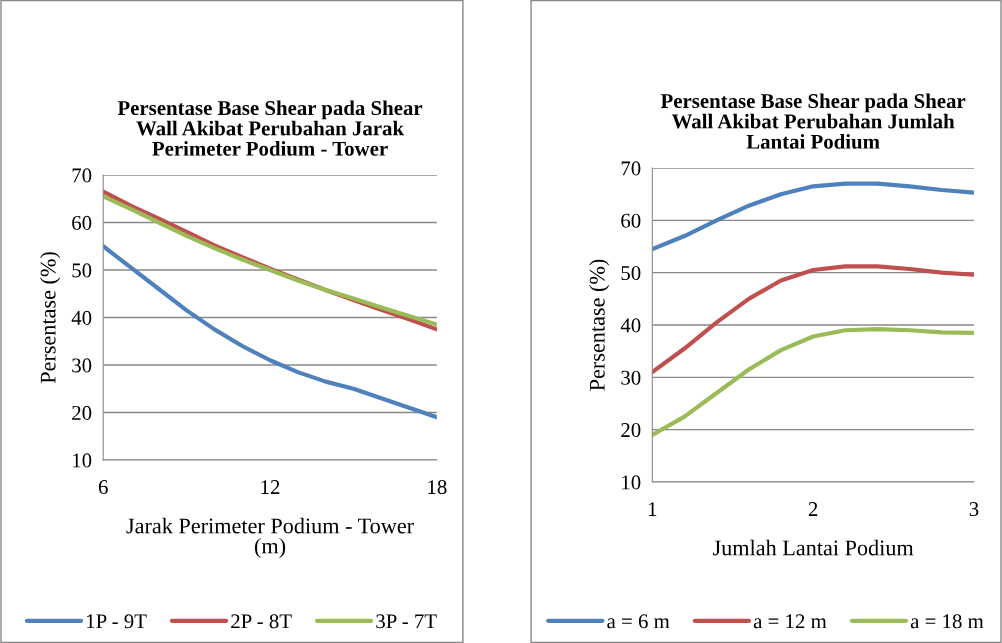 The image size is (1002, 643). Describe the element at coordinates (813, 547) in the screenshot. I see `x-axis-title: Jumlah Lantai Podium` at that location.